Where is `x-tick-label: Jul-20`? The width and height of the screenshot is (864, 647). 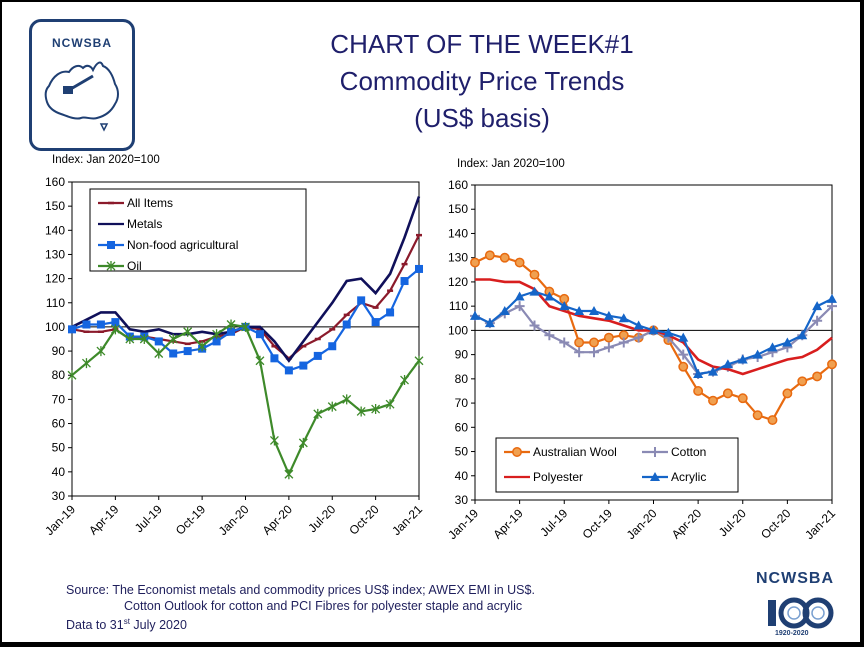 x-tick-label: Jul-20 is located at coordinates (321, 518).